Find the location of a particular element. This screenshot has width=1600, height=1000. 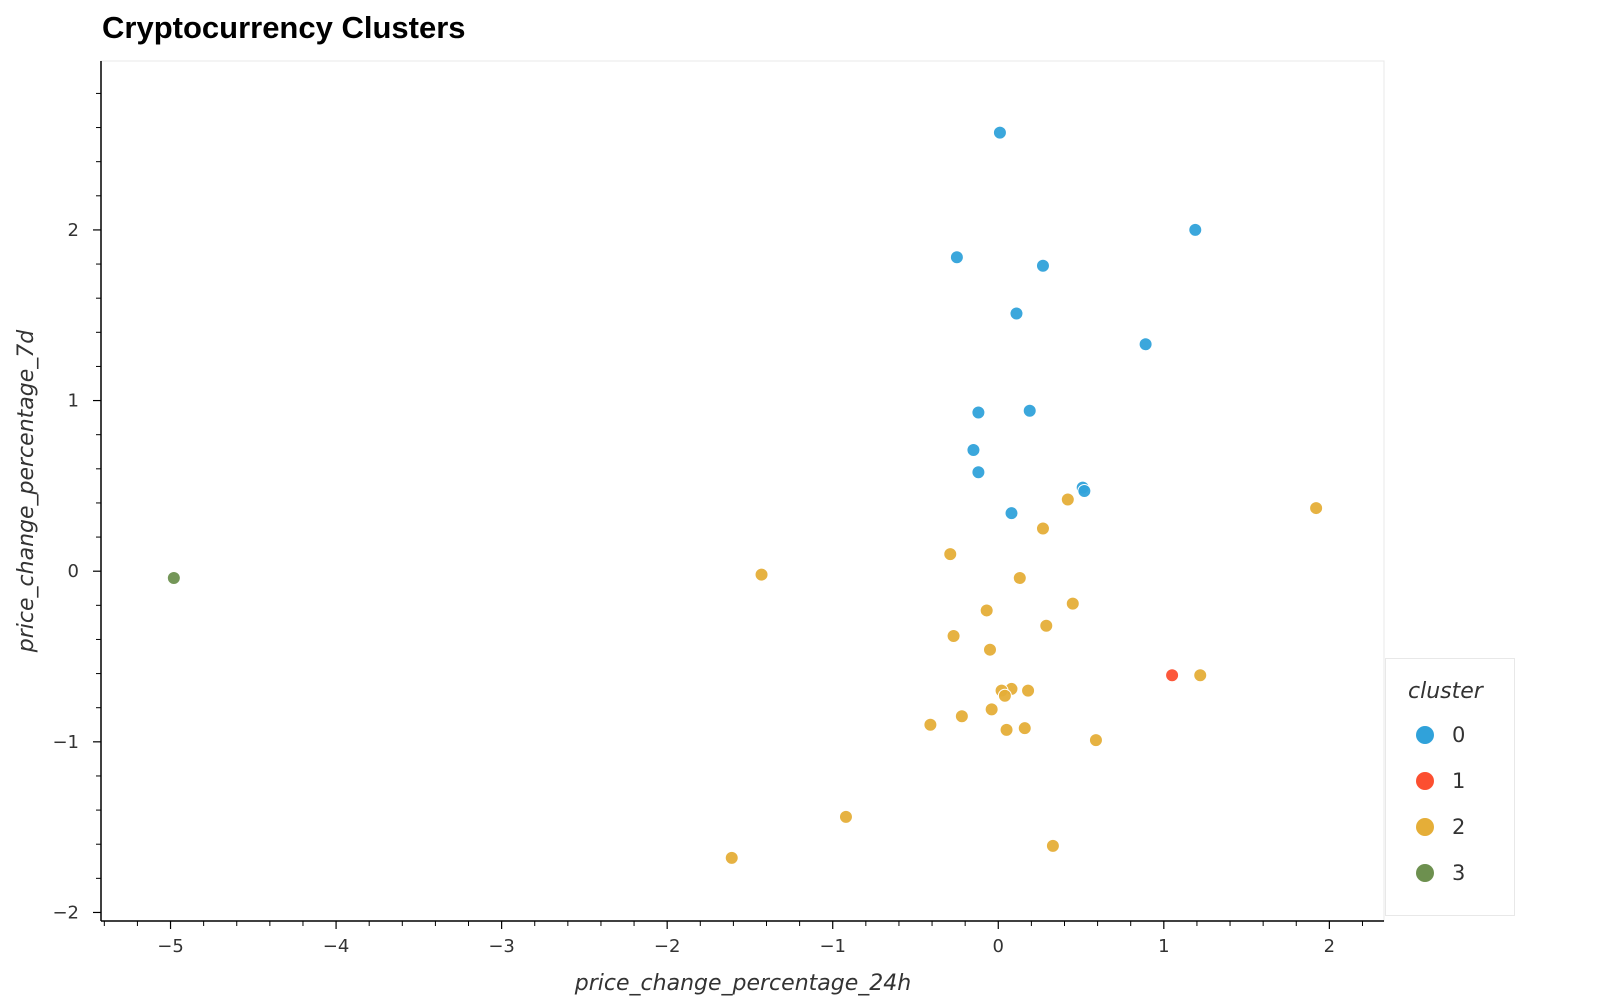

x-tick-label: 1 is located at coordinates (1163, 946).